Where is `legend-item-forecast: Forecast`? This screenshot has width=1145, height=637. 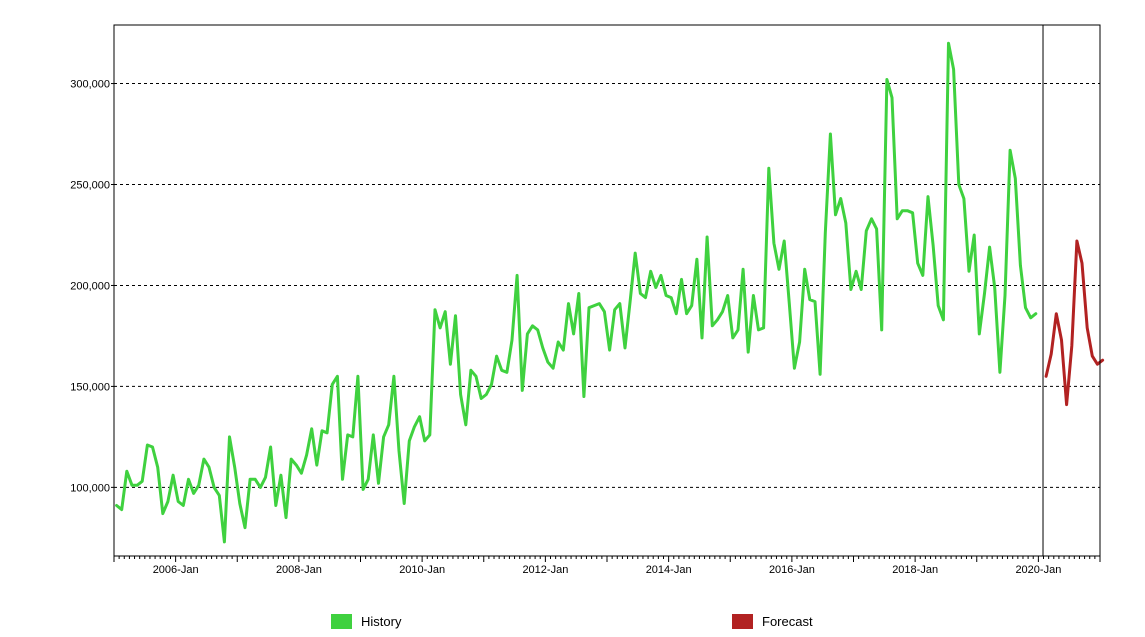
legend-item-forecast: Forecast is located at coordinates (772, 621).